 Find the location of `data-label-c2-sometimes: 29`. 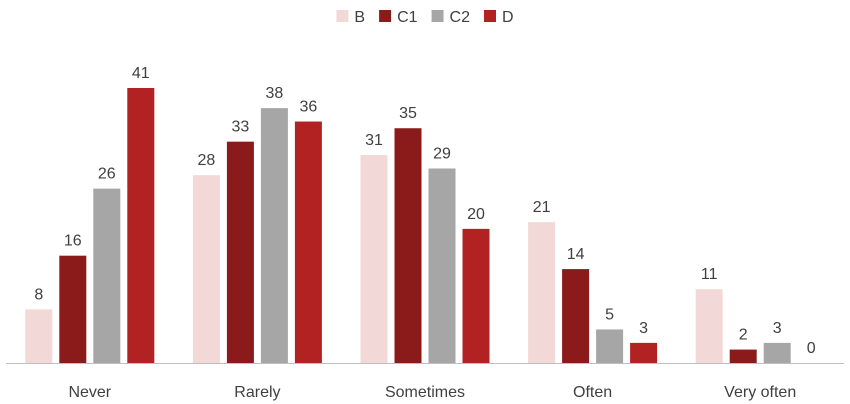

data-label-c2-sometimes: 29 is located at coordinates (442, 153).